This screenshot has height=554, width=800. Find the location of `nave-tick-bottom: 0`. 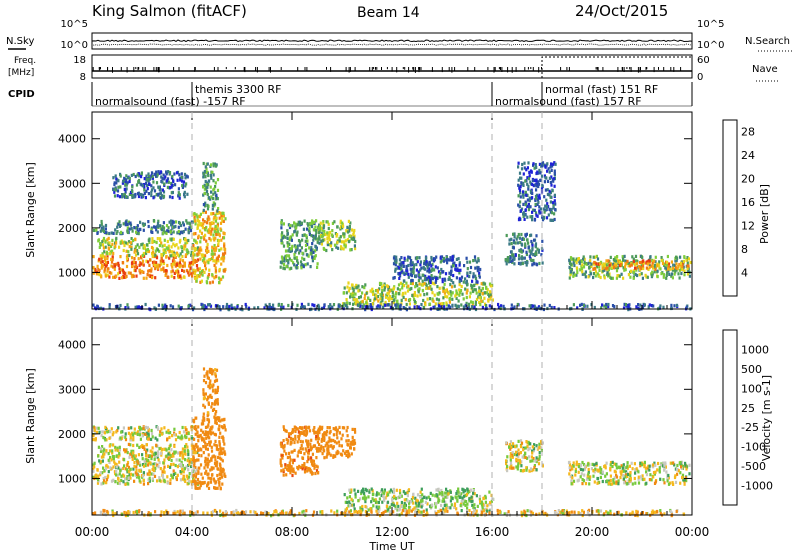

nave-tick-bottom: 0 is located at coordinates (700, 77).